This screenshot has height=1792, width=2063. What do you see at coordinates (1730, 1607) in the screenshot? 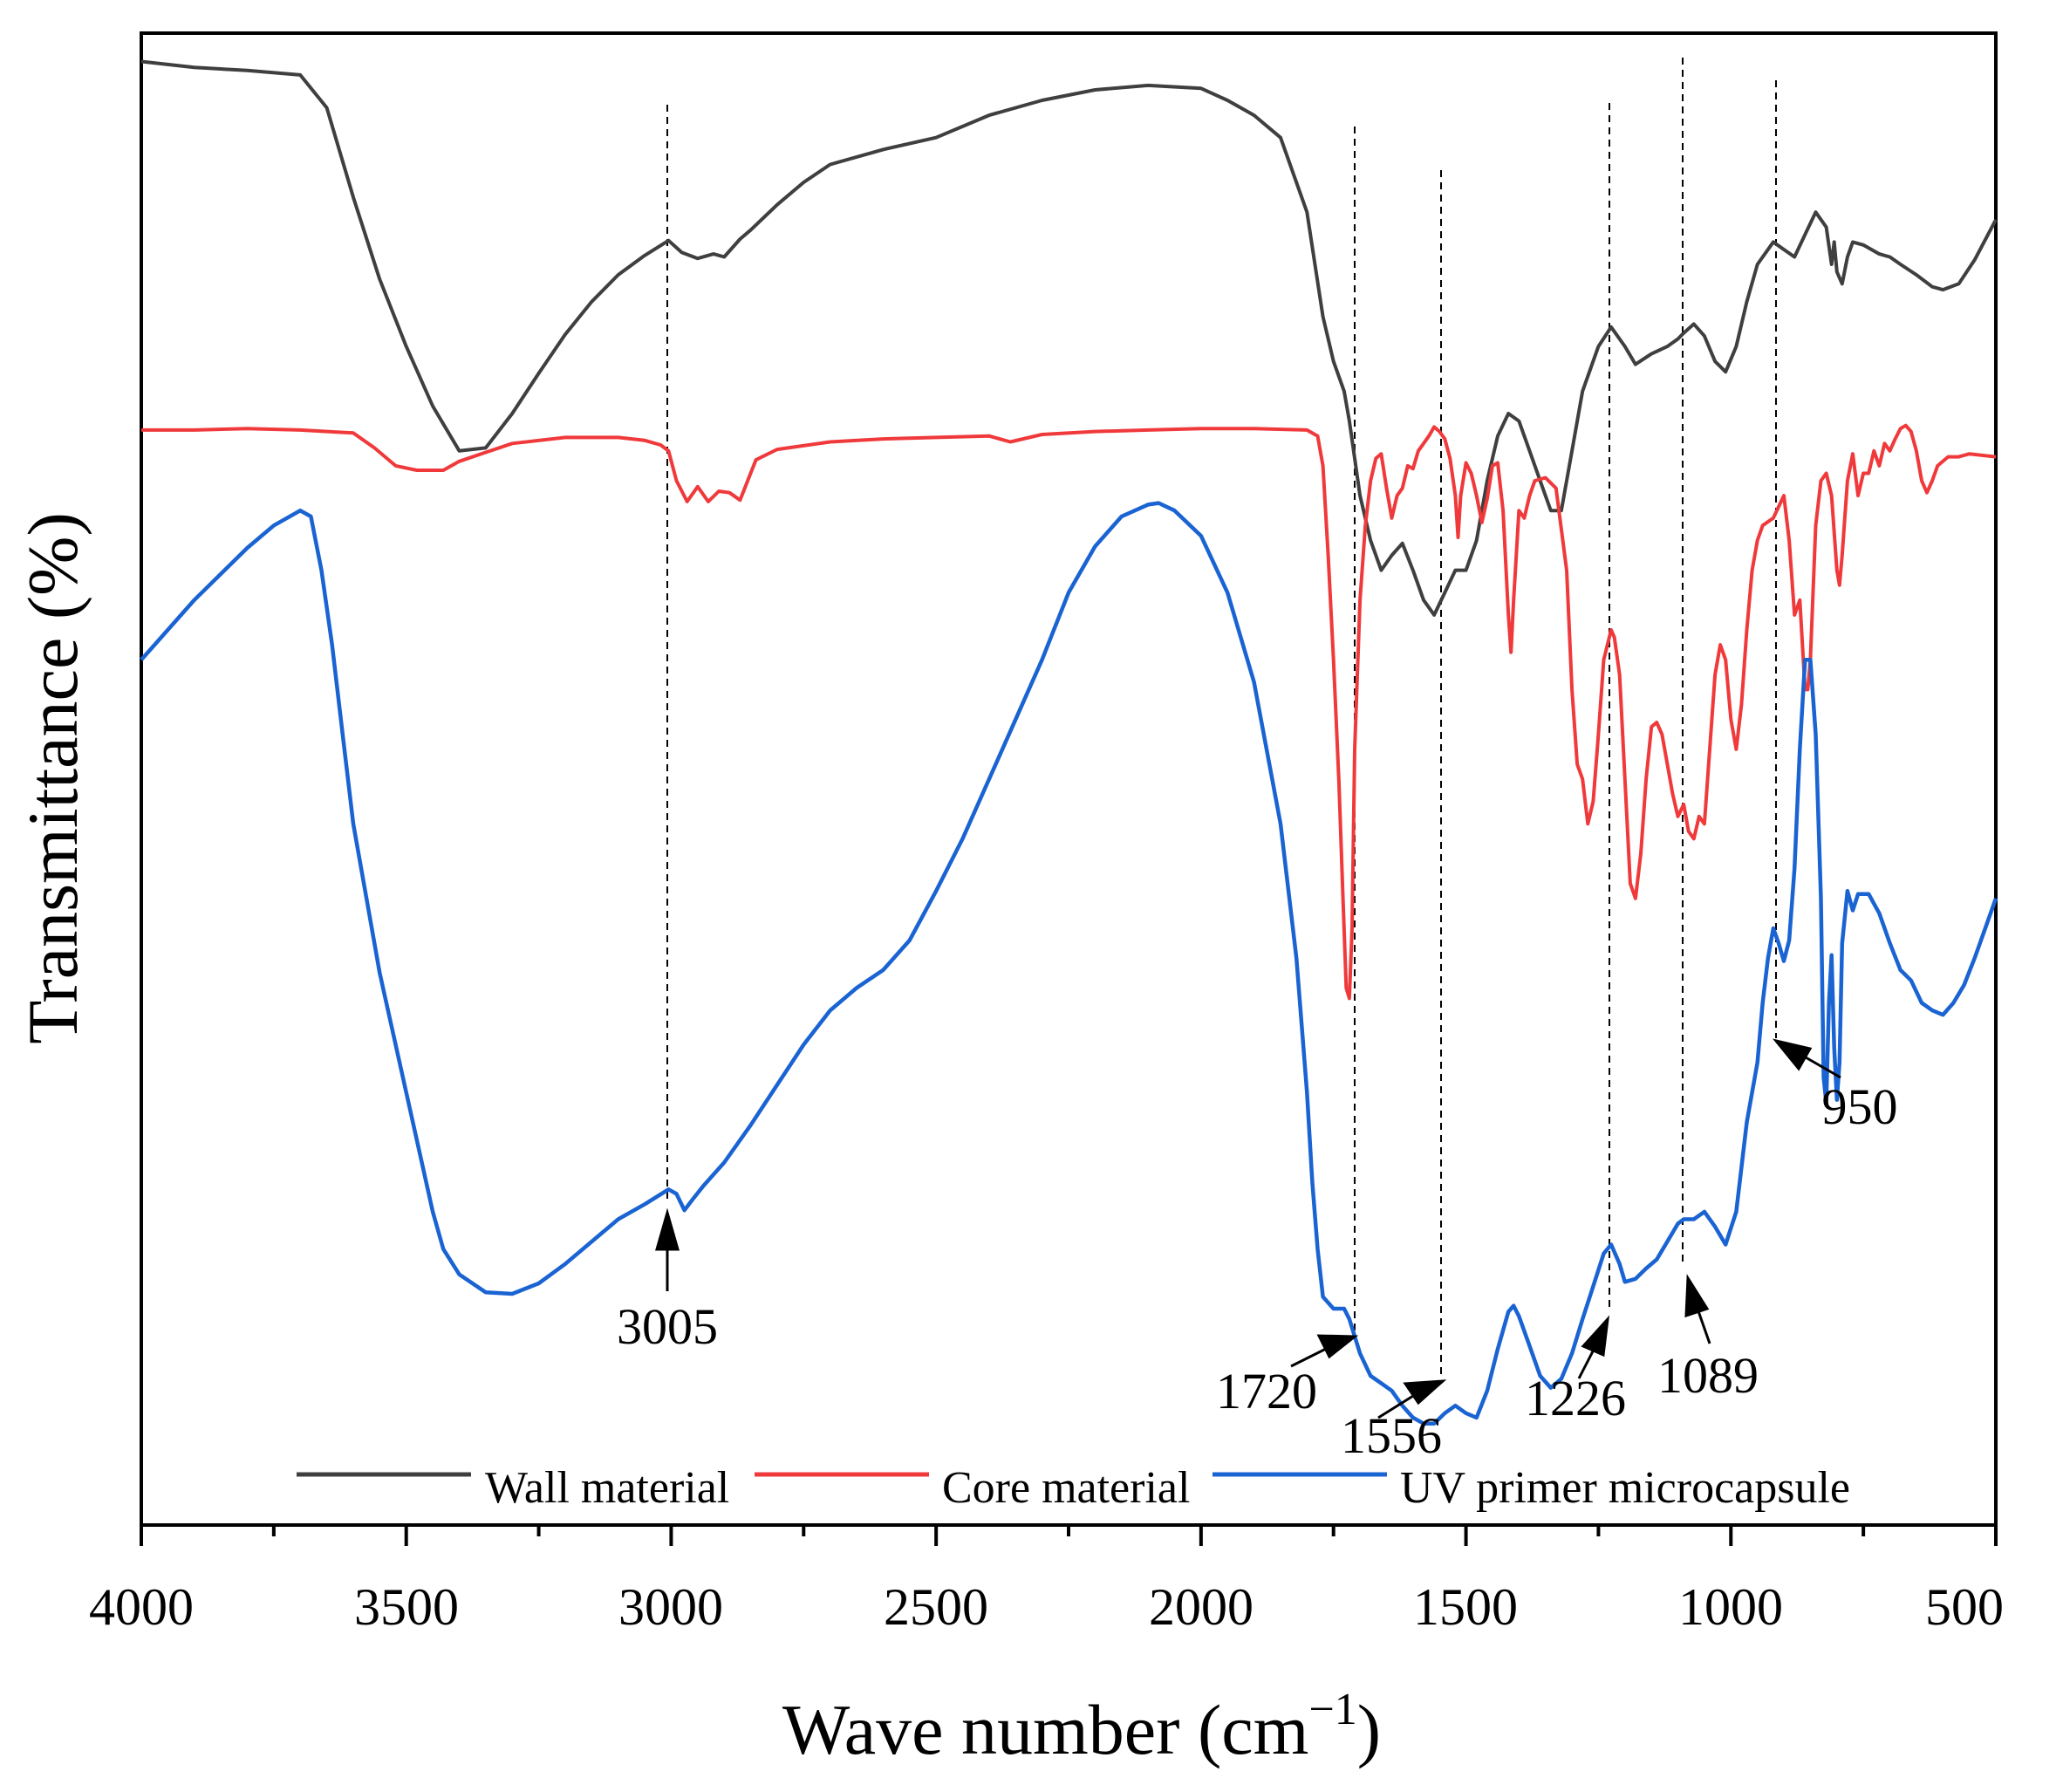
I see `x-tick-label-1000: 1000` at bounding box center [1730, 1607].